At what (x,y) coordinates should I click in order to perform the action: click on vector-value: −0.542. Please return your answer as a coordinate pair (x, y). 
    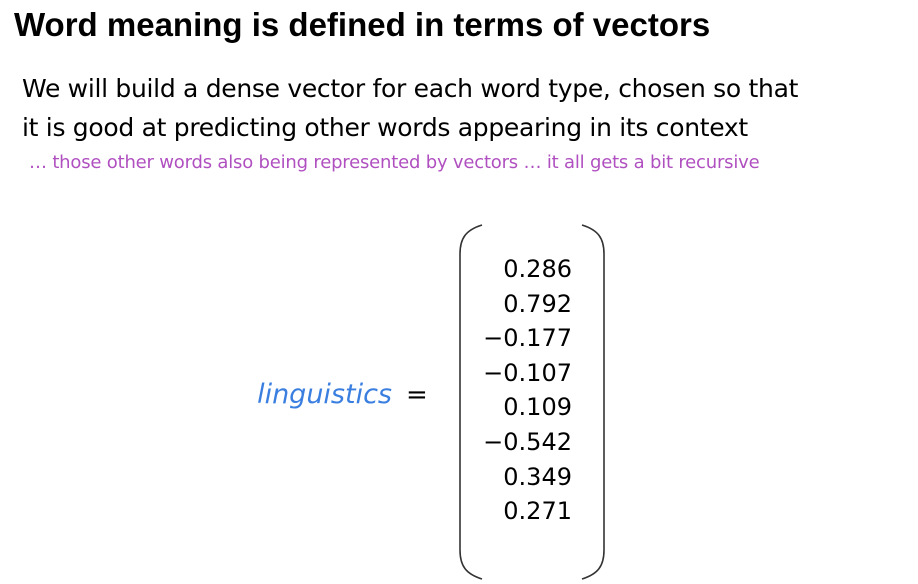
    Looking at the image, I should click on (527, 441).